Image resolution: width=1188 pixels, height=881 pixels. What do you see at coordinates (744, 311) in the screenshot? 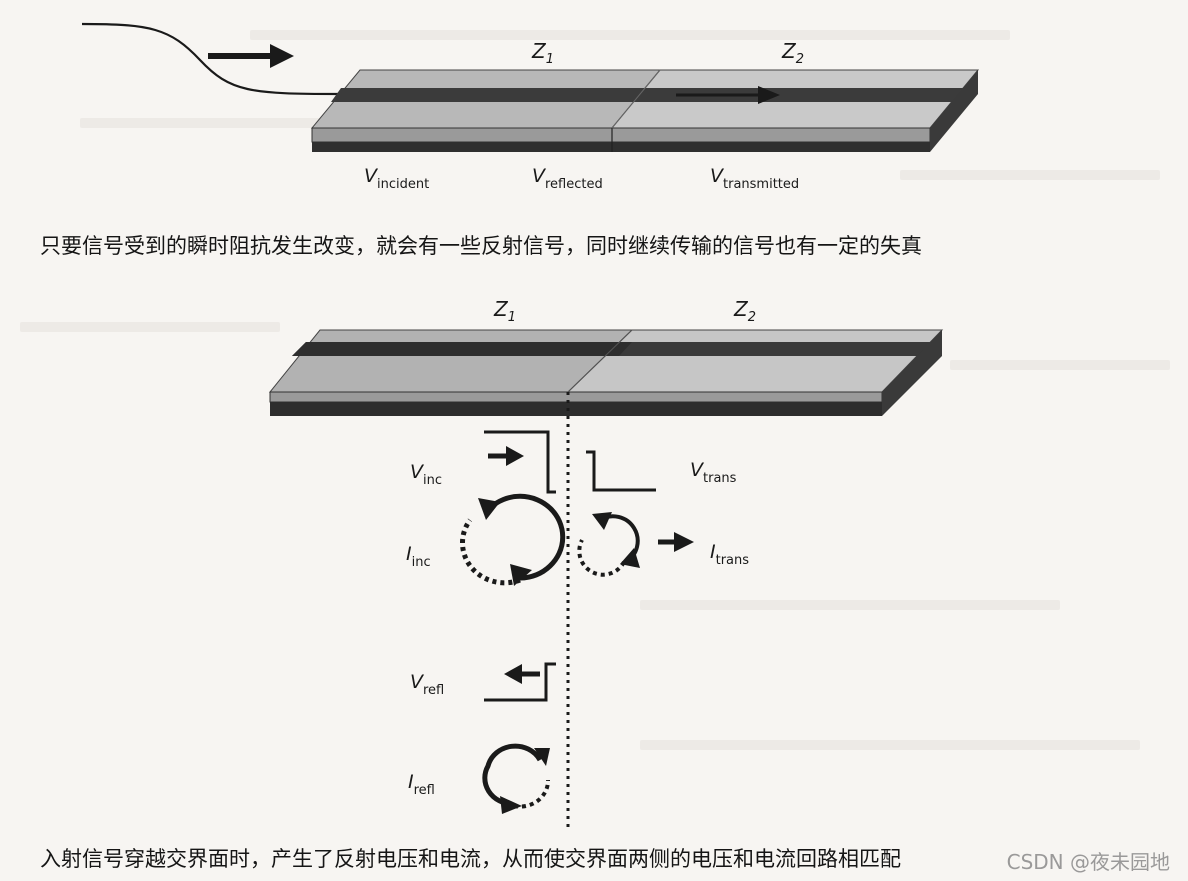
I see `label2-z2: Z2` at bounding box center [744, 311].